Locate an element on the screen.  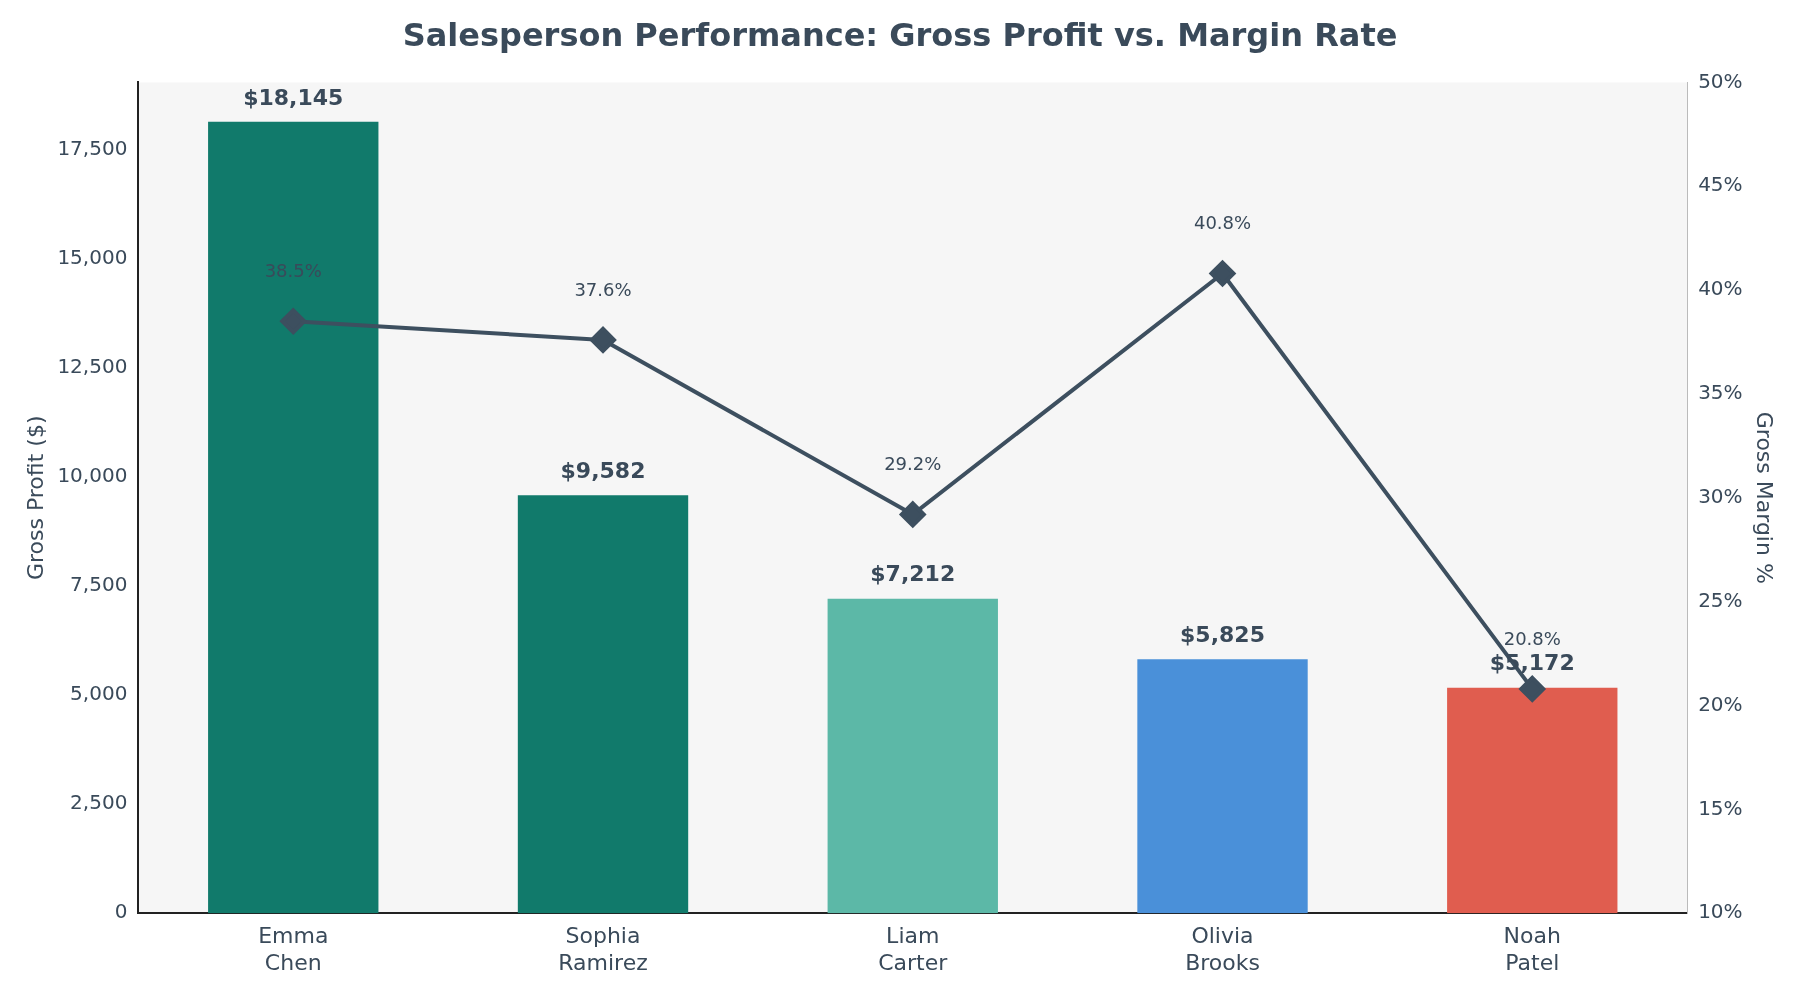
data-label: 37.6% is located at coordinates (603, 289).